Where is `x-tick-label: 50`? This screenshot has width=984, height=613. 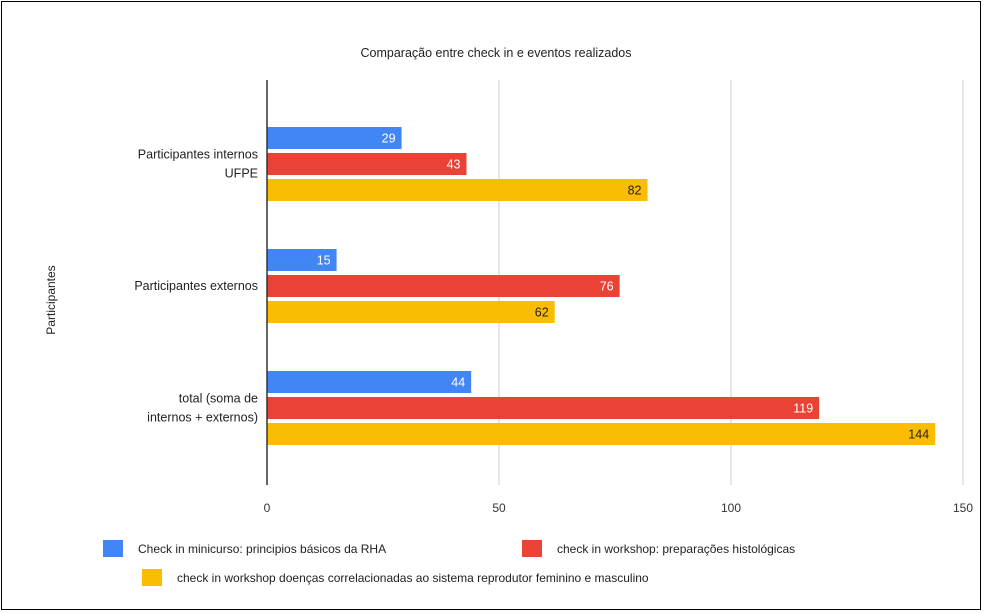
x-tick-label: 50 is located at coordinates (499, 508).